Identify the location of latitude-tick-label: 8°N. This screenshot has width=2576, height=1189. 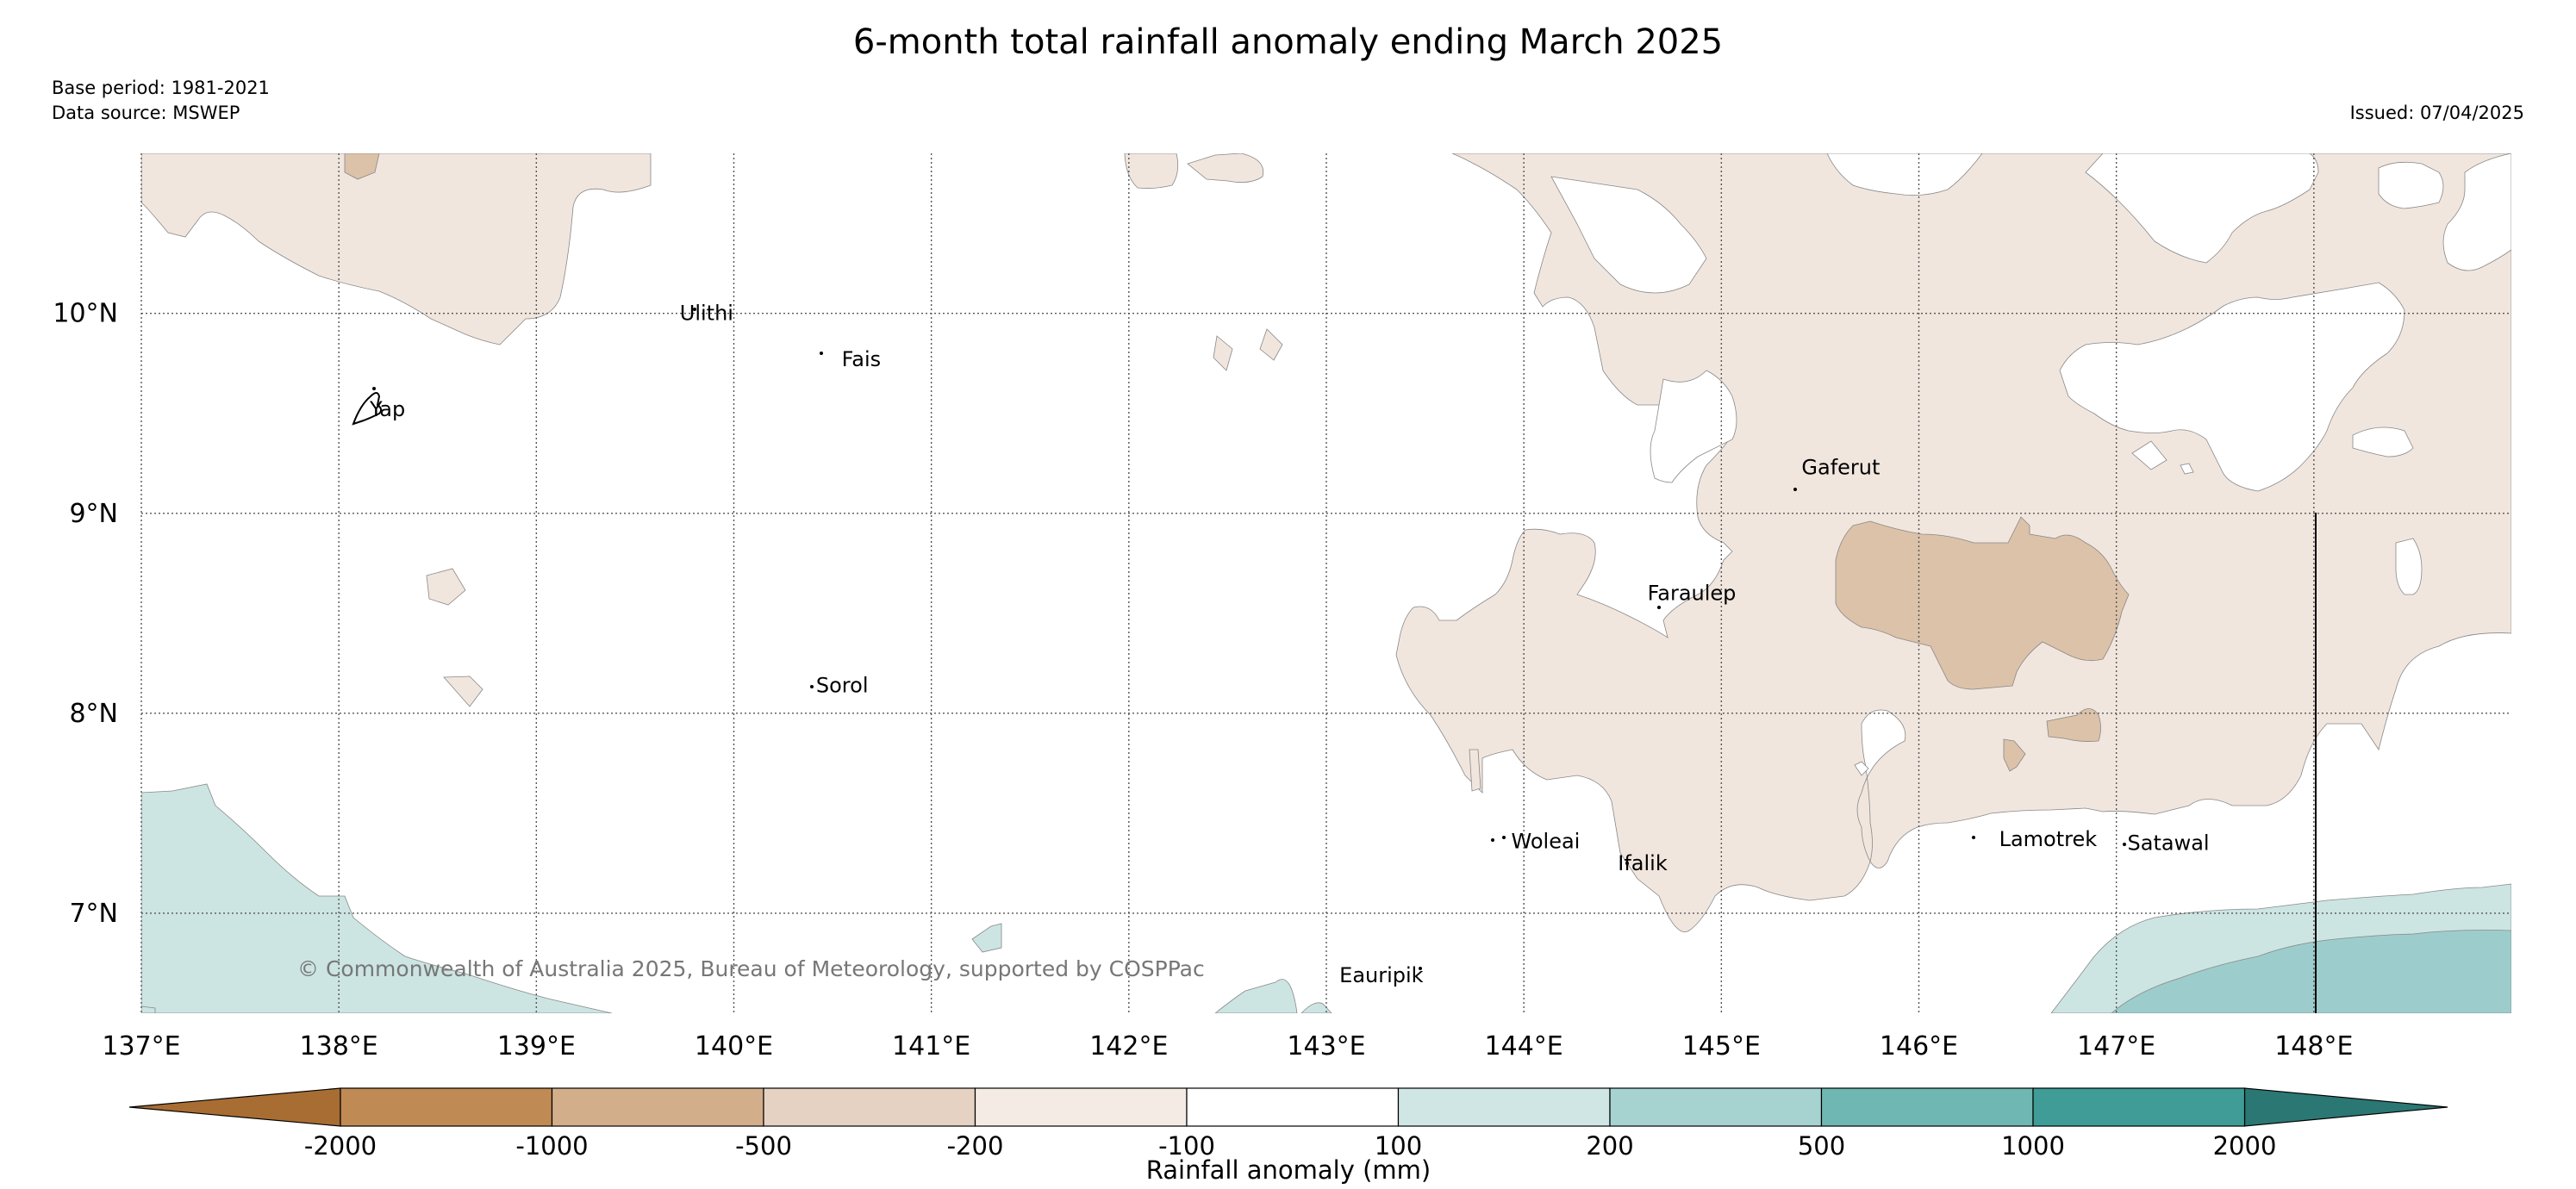
(93, 714).